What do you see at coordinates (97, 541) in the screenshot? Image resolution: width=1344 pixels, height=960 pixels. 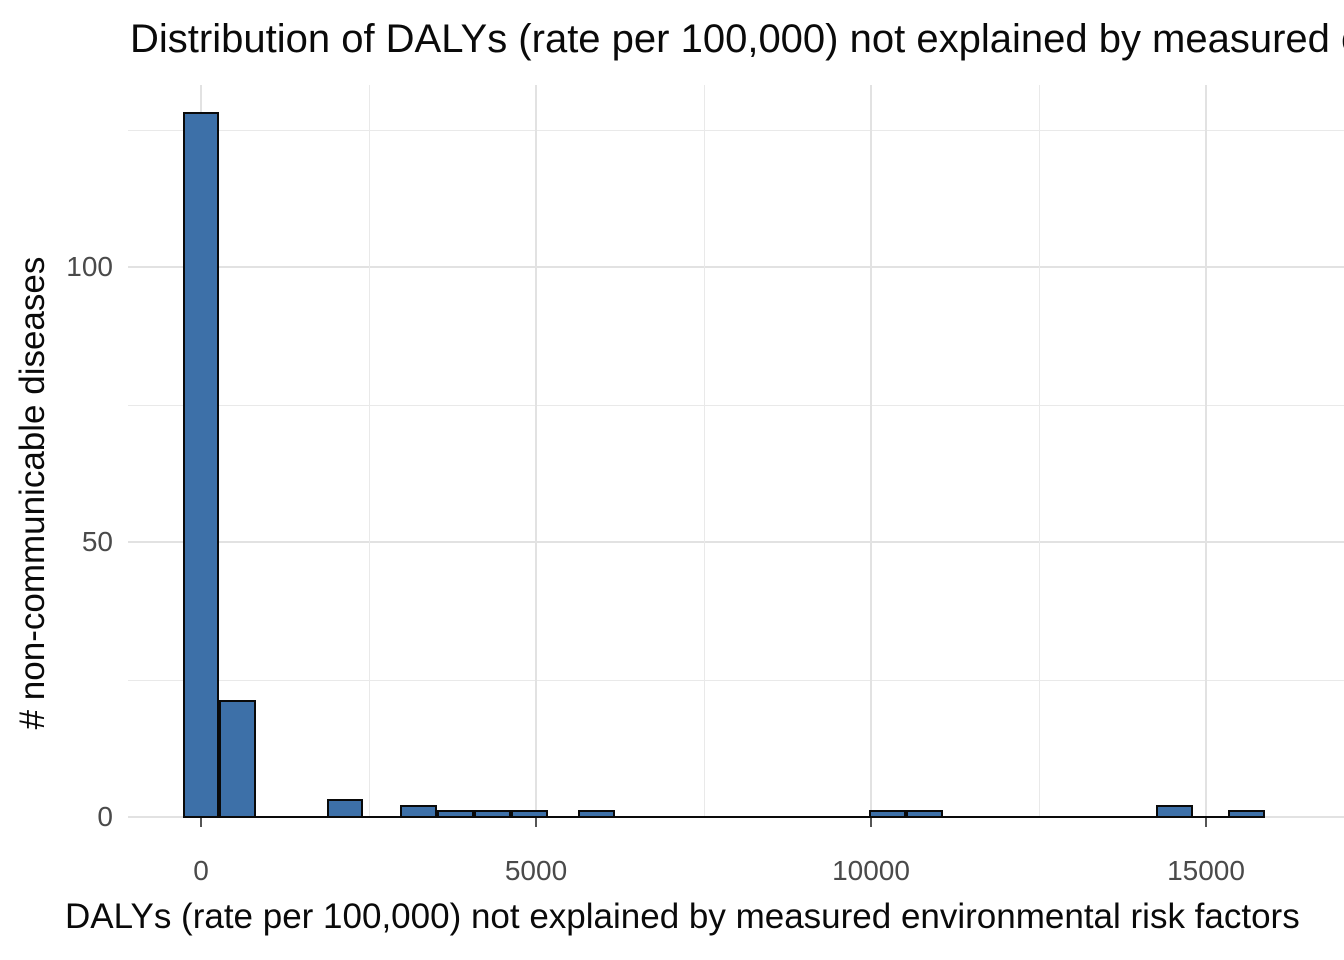 I see `y-tick-label: 50` at bounding box center [97, 541].